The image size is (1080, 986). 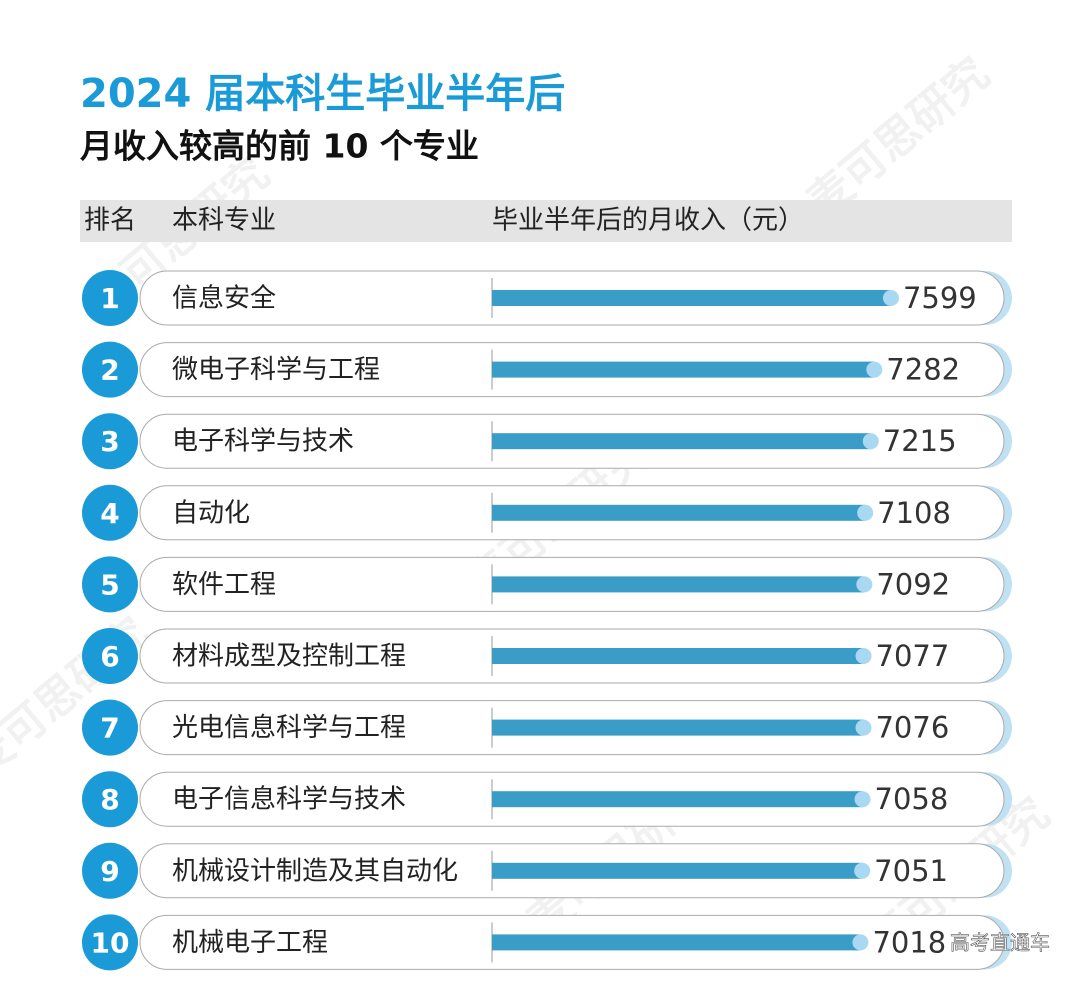 I want to click on rank-label: 7, so click(x=109, y=728).